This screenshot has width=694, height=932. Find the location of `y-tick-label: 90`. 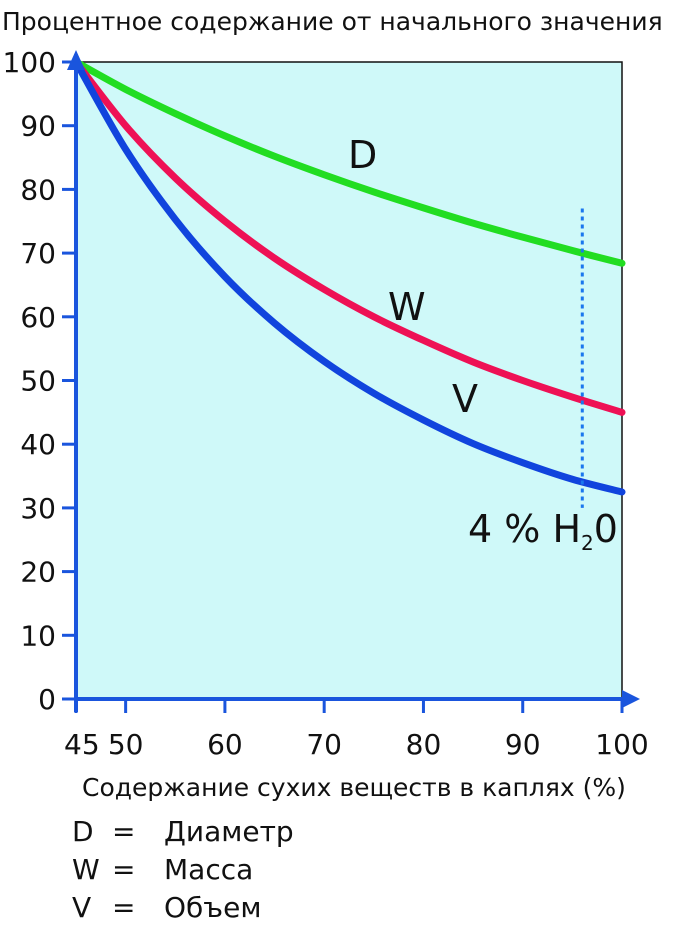

y-tick-label: 90 is located at coordinates (38, 126).